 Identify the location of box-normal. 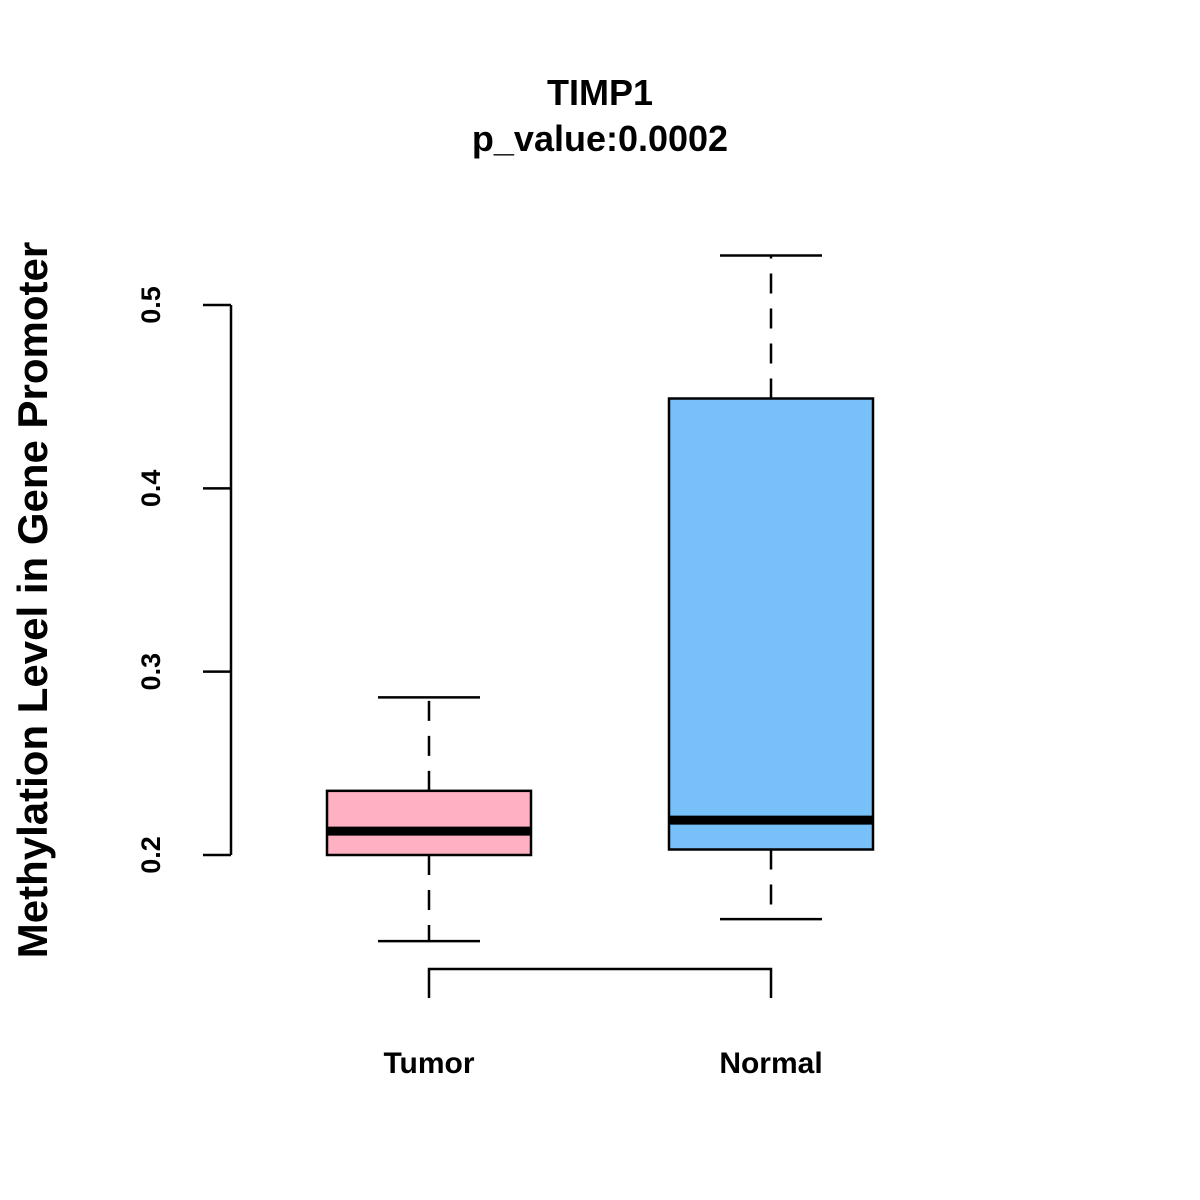
(771, 587).